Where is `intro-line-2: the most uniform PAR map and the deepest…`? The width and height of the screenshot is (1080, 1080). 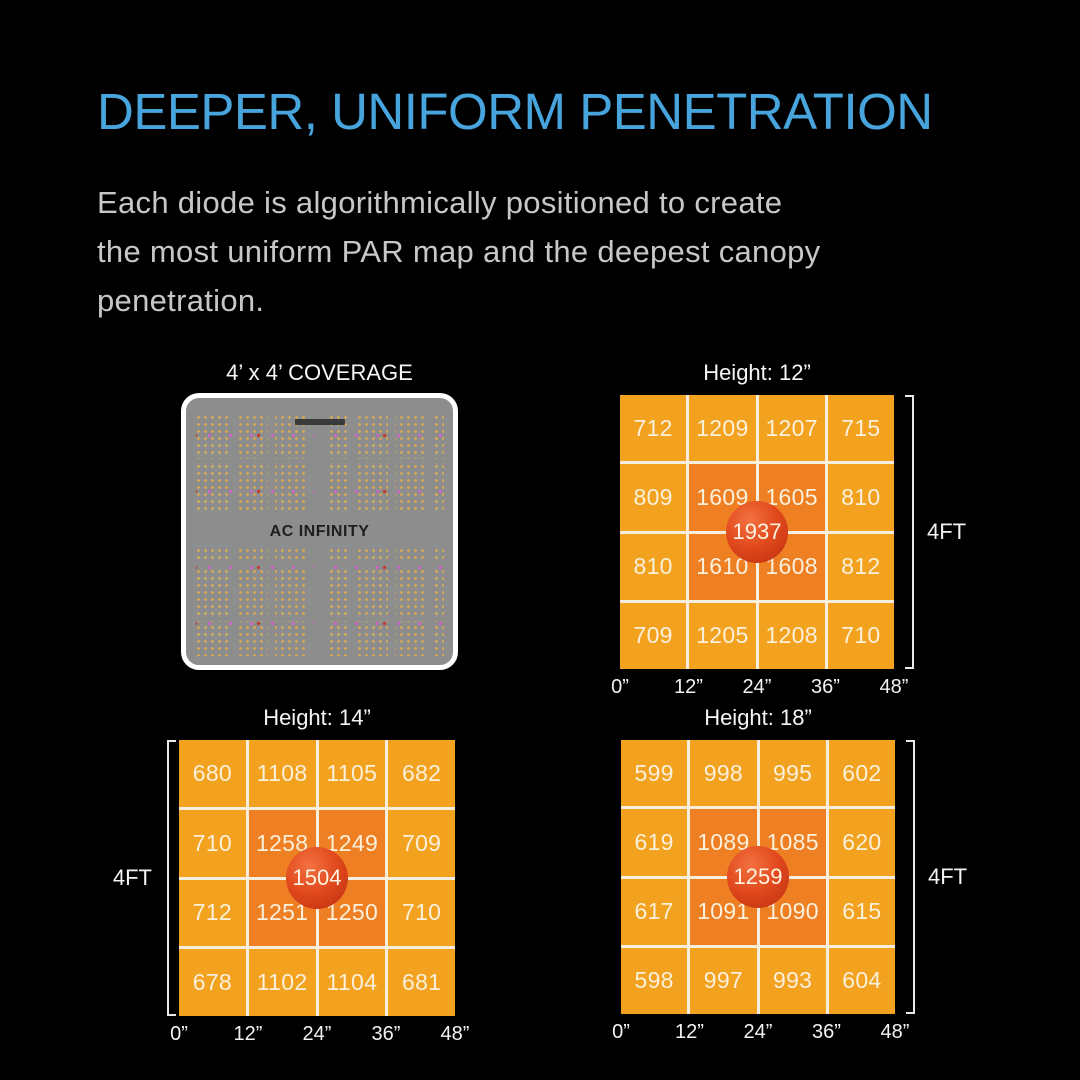 intro-line-2: the most uniform PAR map and the deepest… is located at coordinates (459, 251).